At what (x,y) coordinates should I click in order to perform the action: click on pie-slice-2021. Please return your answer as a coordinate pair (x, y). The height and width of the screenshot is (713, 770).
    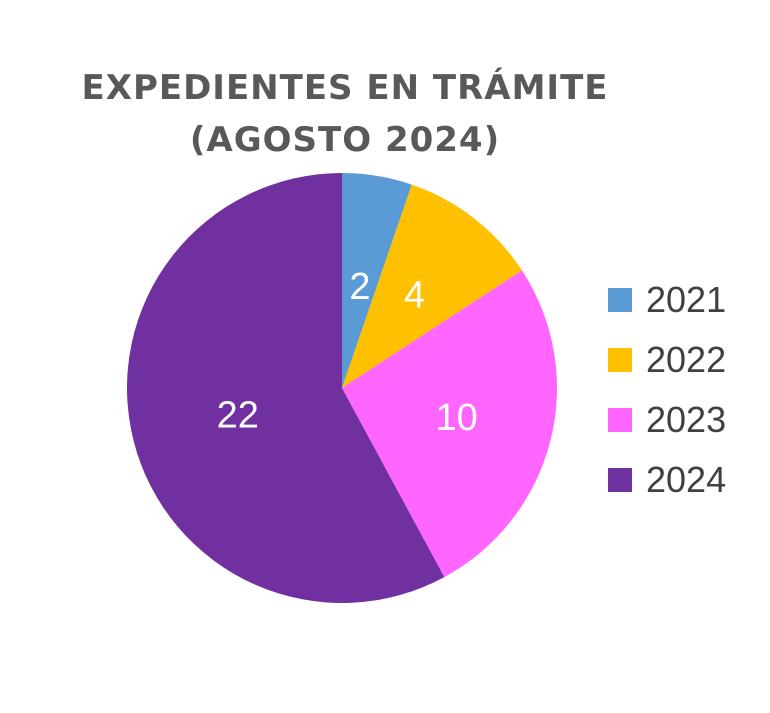
    Looking at the image, I should click on (377, 280).